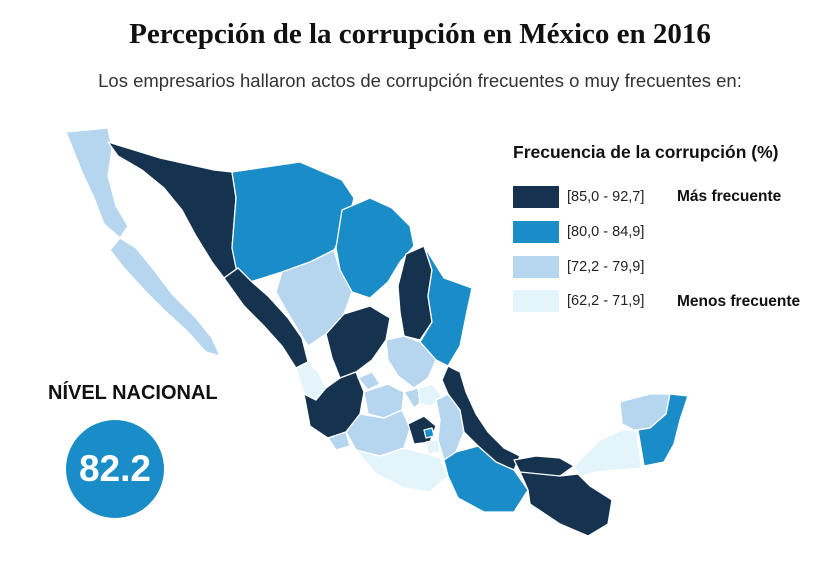 The image size is (840, 565). I want to click on legend-item-low: [62,2 - 71,9], so click(590, 301).